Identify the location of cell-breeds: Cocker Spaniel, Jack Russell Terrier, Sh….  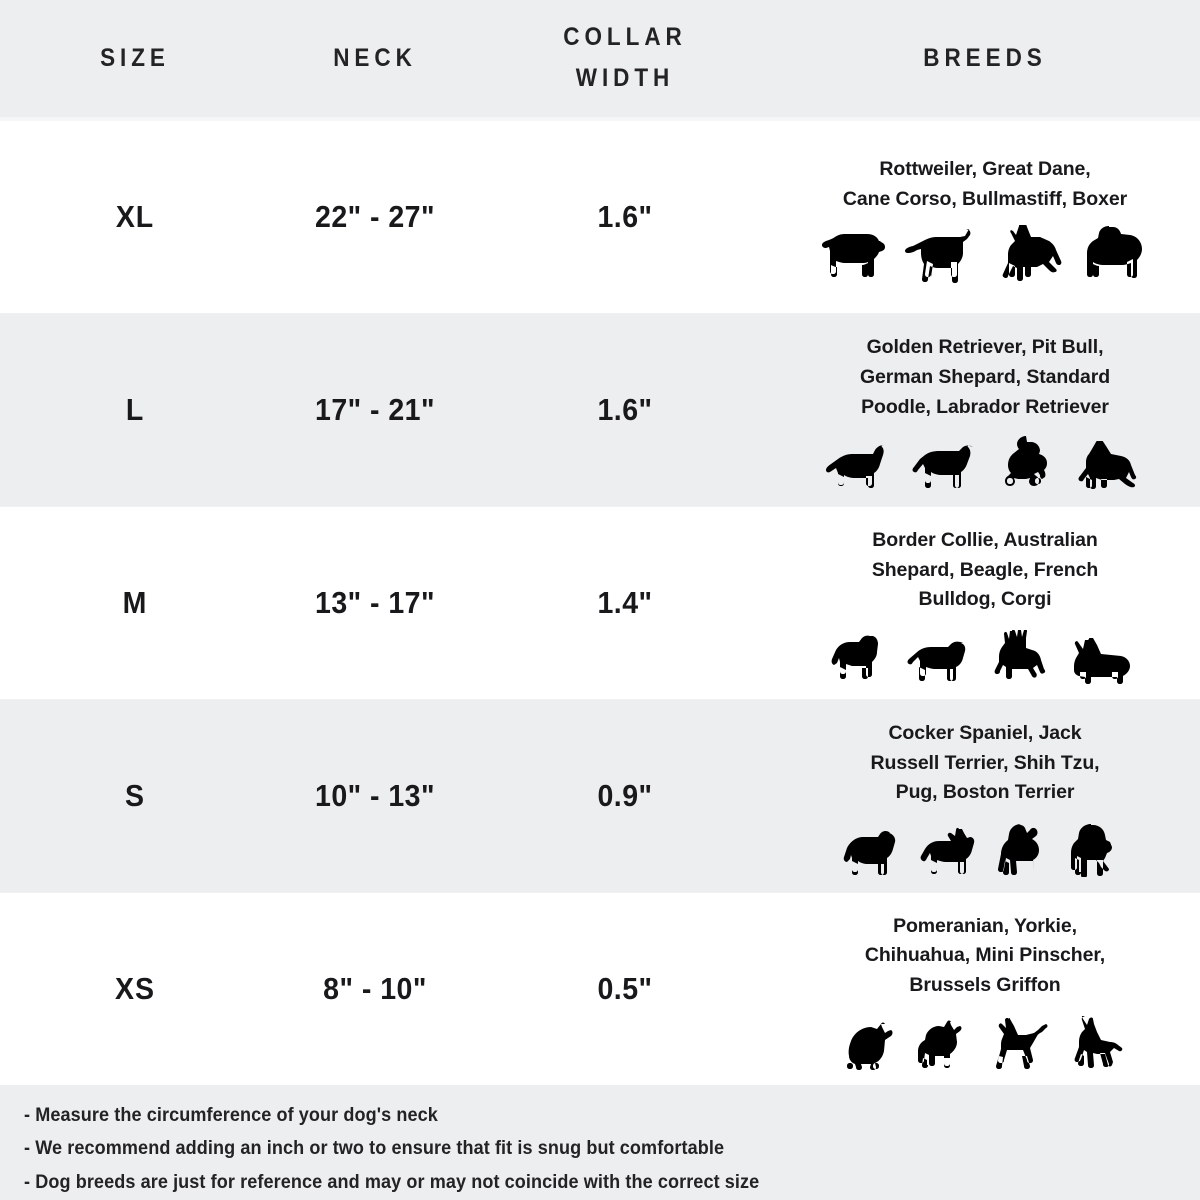
(985, 796).